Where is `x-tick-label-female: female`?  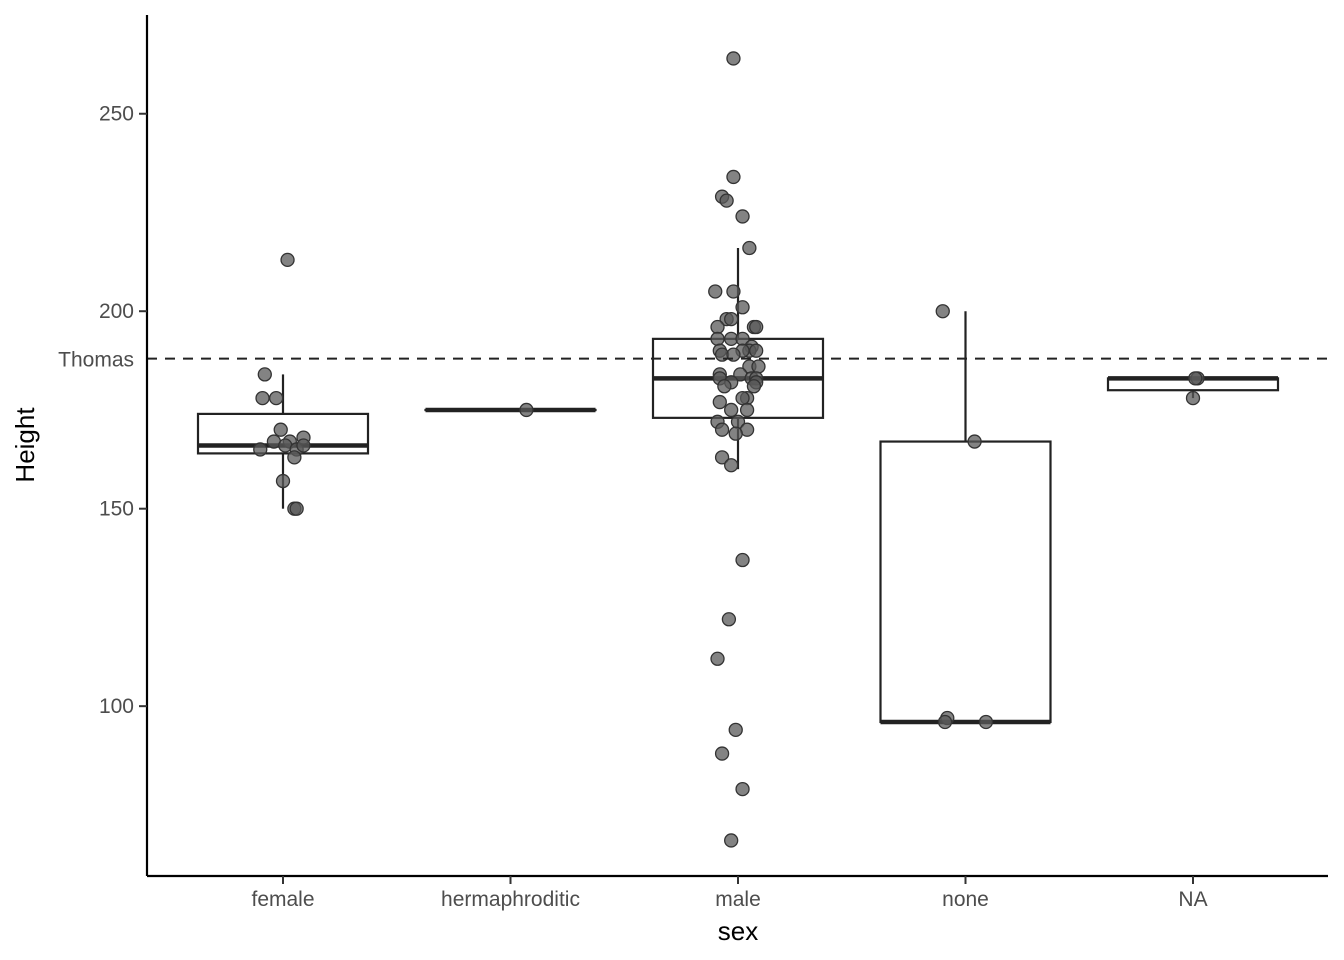 x-tick-label-female: female is located at coordinates (282, 899).